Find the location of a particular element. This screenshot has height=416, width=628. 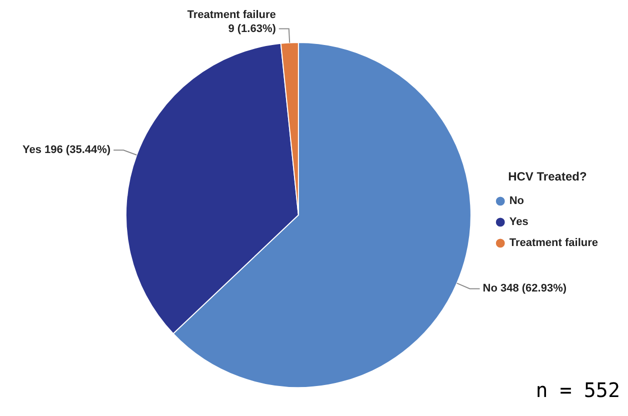

legend-label: Treatment failure is located at coordinates (553, 243).